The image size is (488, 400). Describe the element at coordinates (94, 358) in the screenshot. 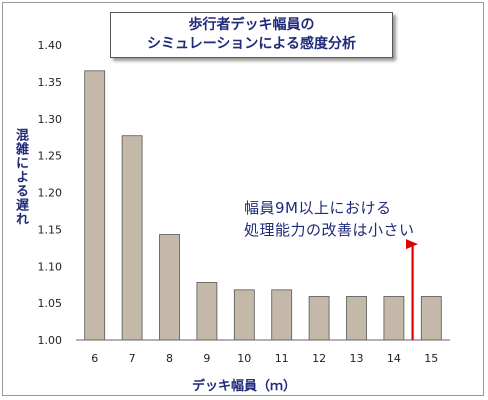

I see `x-tick-label: 6` at that location.